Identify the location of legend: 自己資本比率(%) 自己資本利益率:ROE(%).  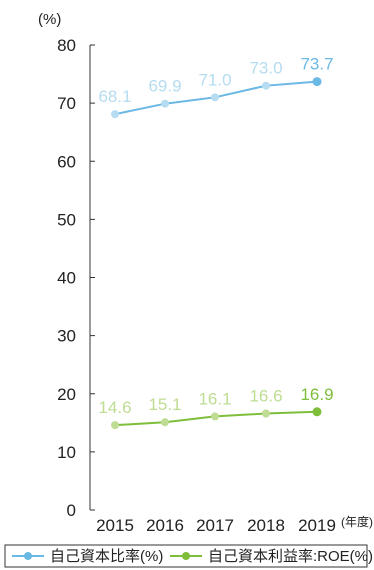
(188, 556).